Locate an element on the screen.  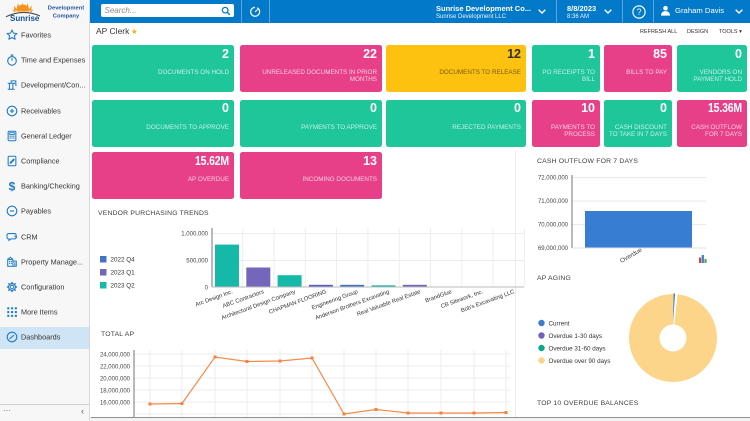
svg-text: Current is located at coordinates (559, 323).